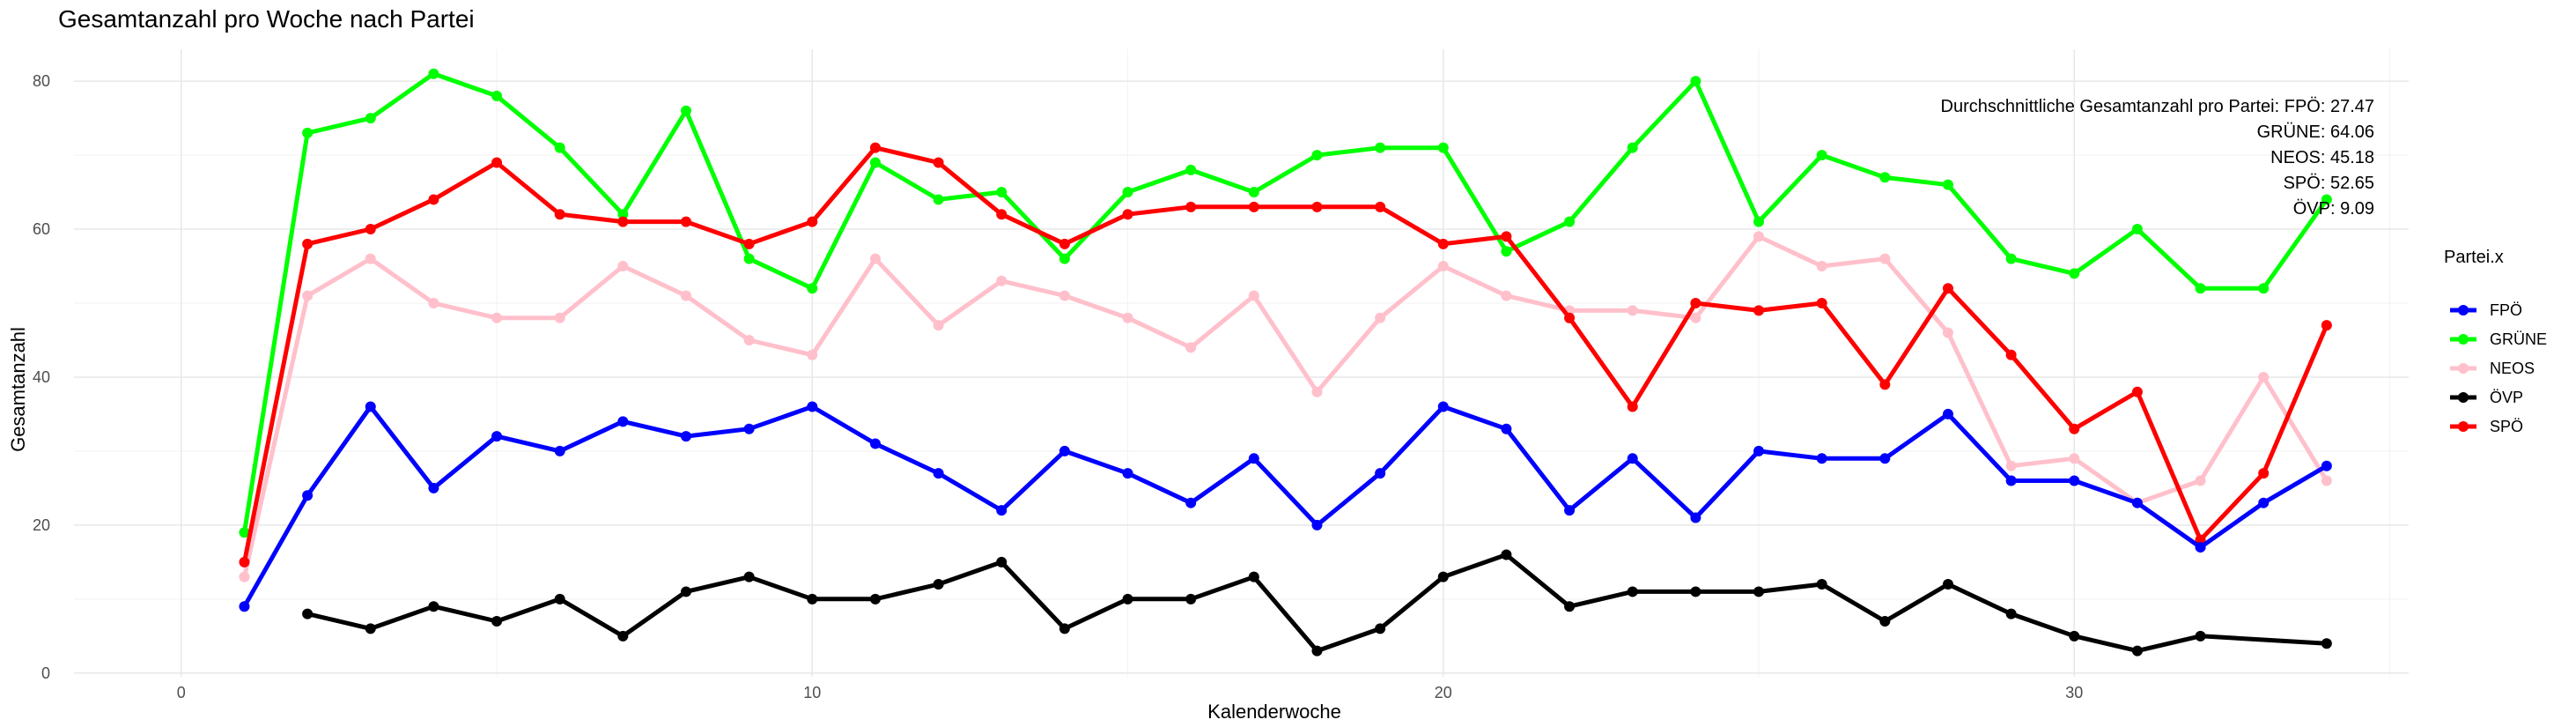 This screenshot has width=2576, height=727. I want to click on annotation-line: NEOS: 45.18, so click(2322, 158).